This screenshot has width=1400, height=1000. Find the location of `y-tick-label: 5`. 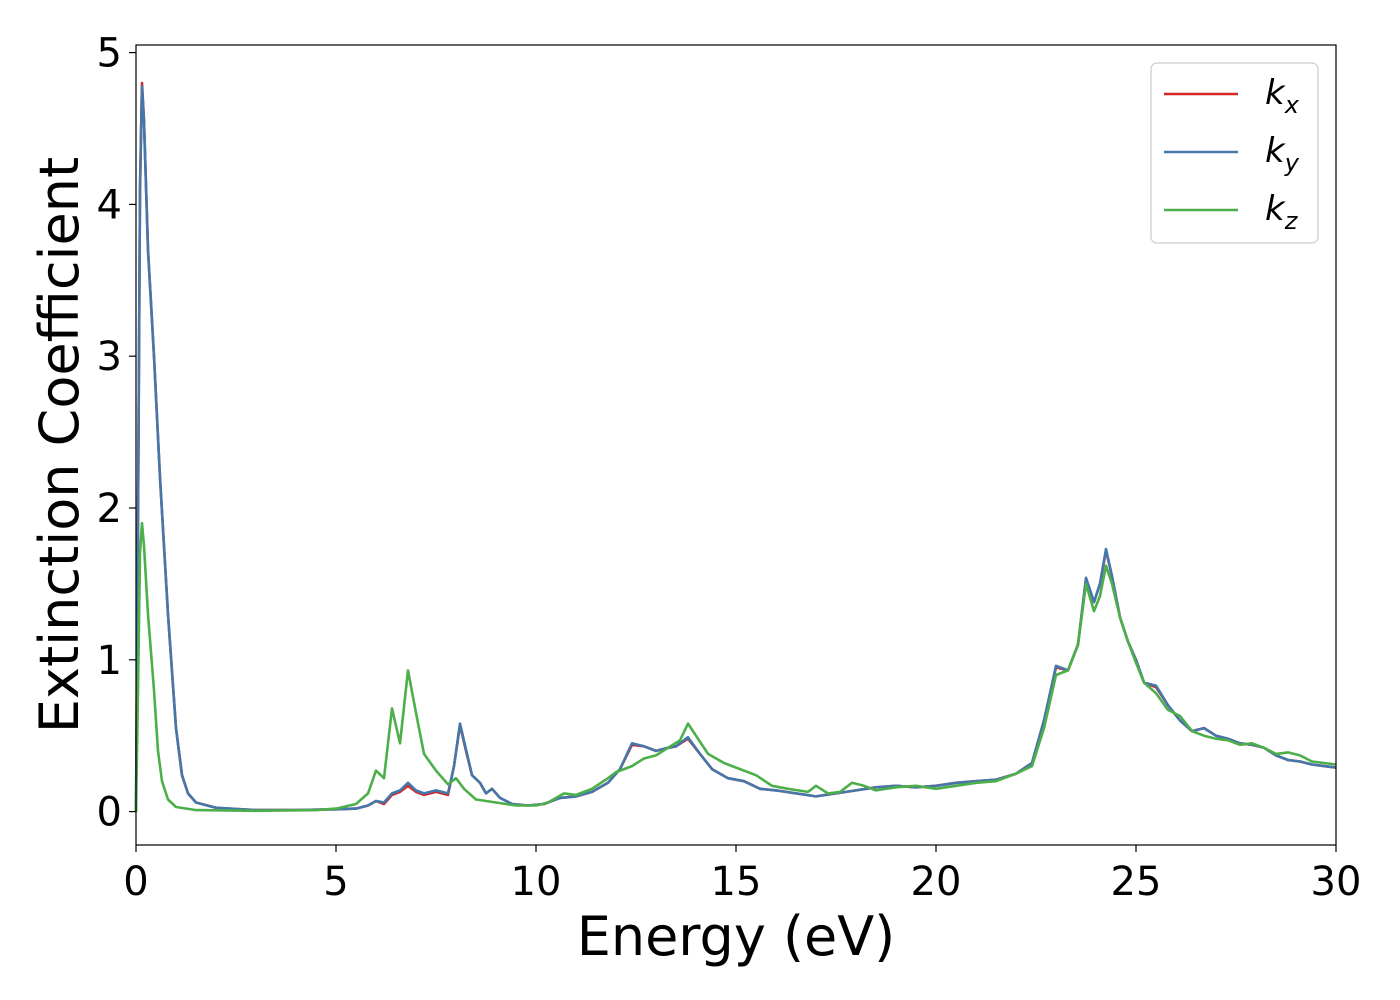

y-tick-label: 5 is located at coordinates (109, 54).